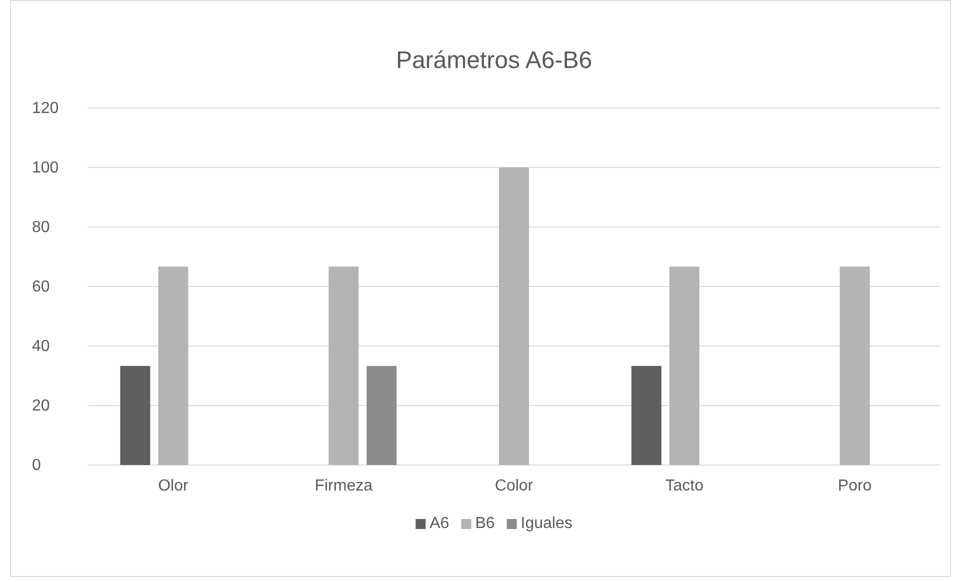 This screenshot has width=956, height=582. I want to click on x-tick-label: Color, so click(514, 485).